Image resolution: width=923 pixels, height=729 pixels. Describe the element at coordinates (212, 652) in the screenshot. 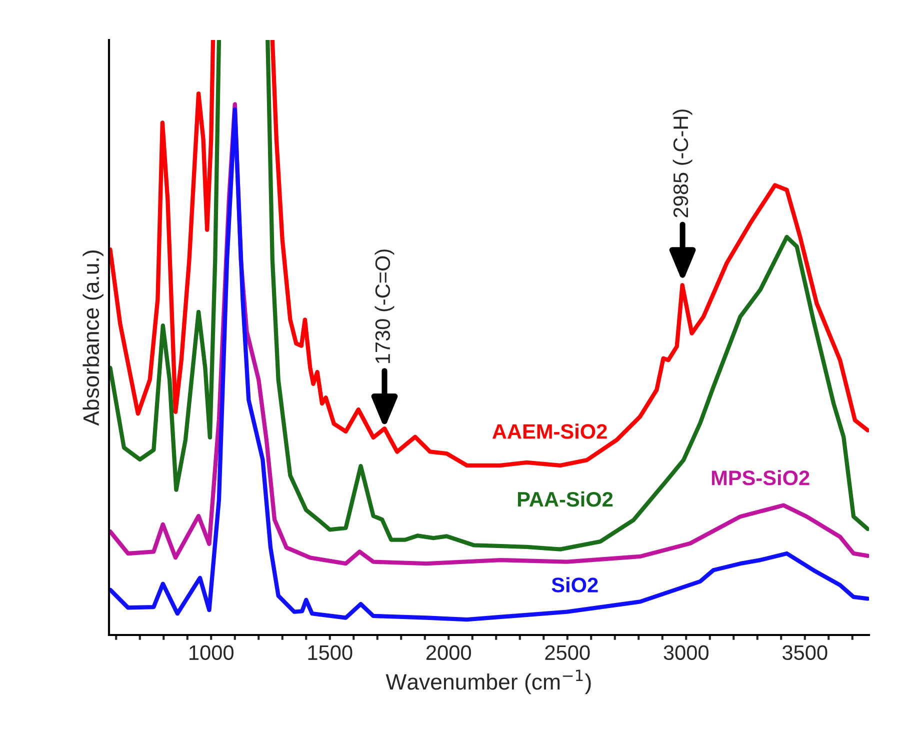

I see `x-tick-label: 1000` at that location.